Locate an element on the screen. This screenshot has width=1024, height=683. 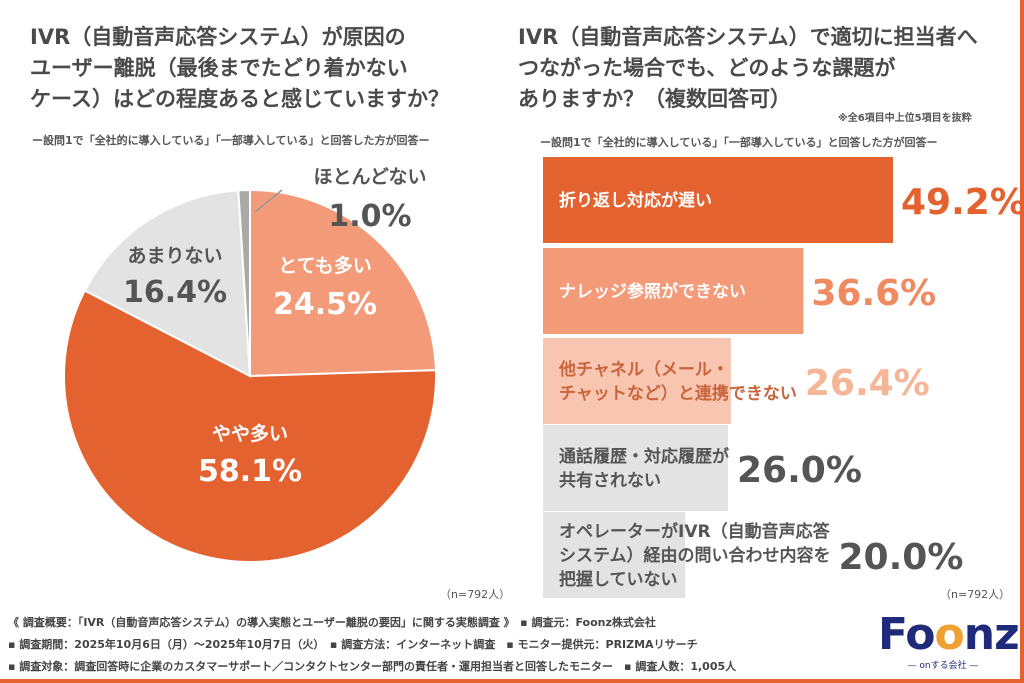
logo-tagline: — onする会社 — is located at coordinates (943, 666).